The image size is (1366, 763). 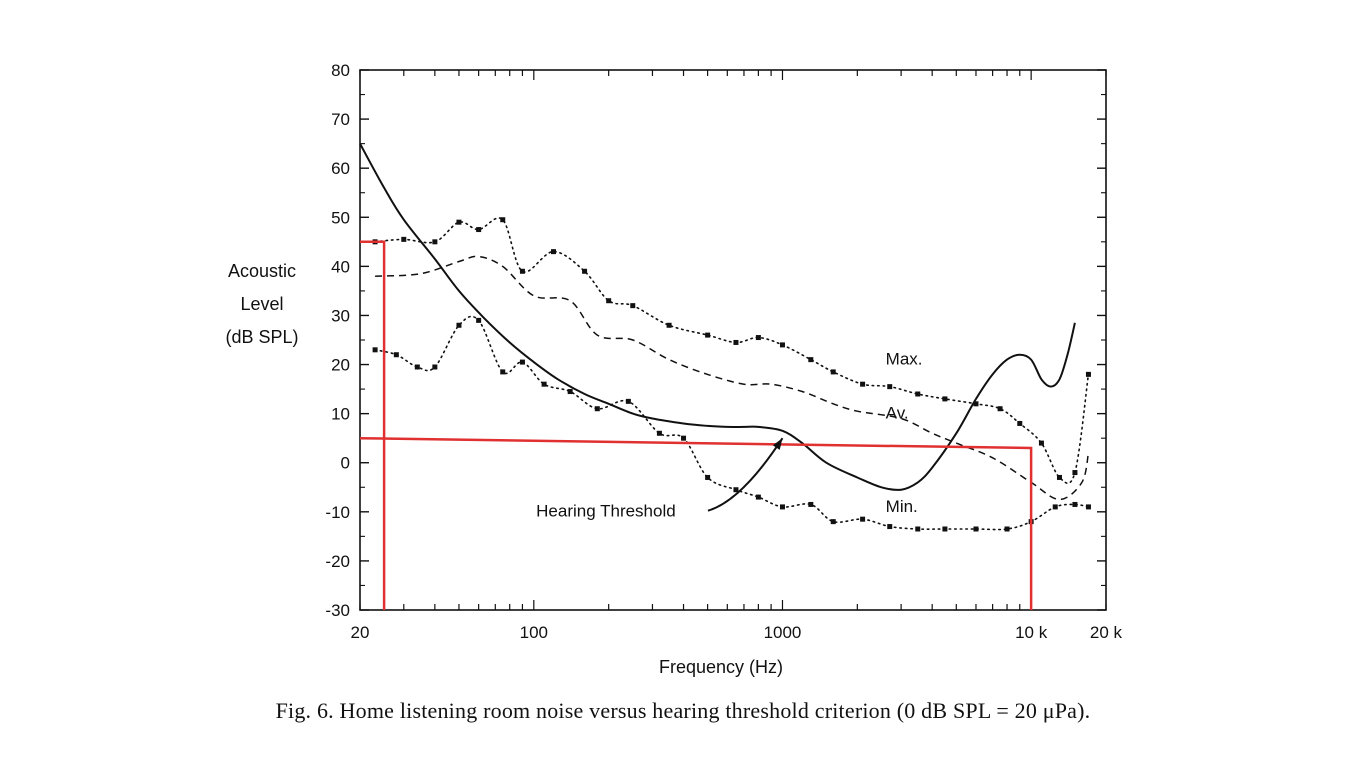 What do you see at coordinates (261, 304) in the screenshot?
I see `y-axis-title-line-2: Level` at bounding box center [261, 304].